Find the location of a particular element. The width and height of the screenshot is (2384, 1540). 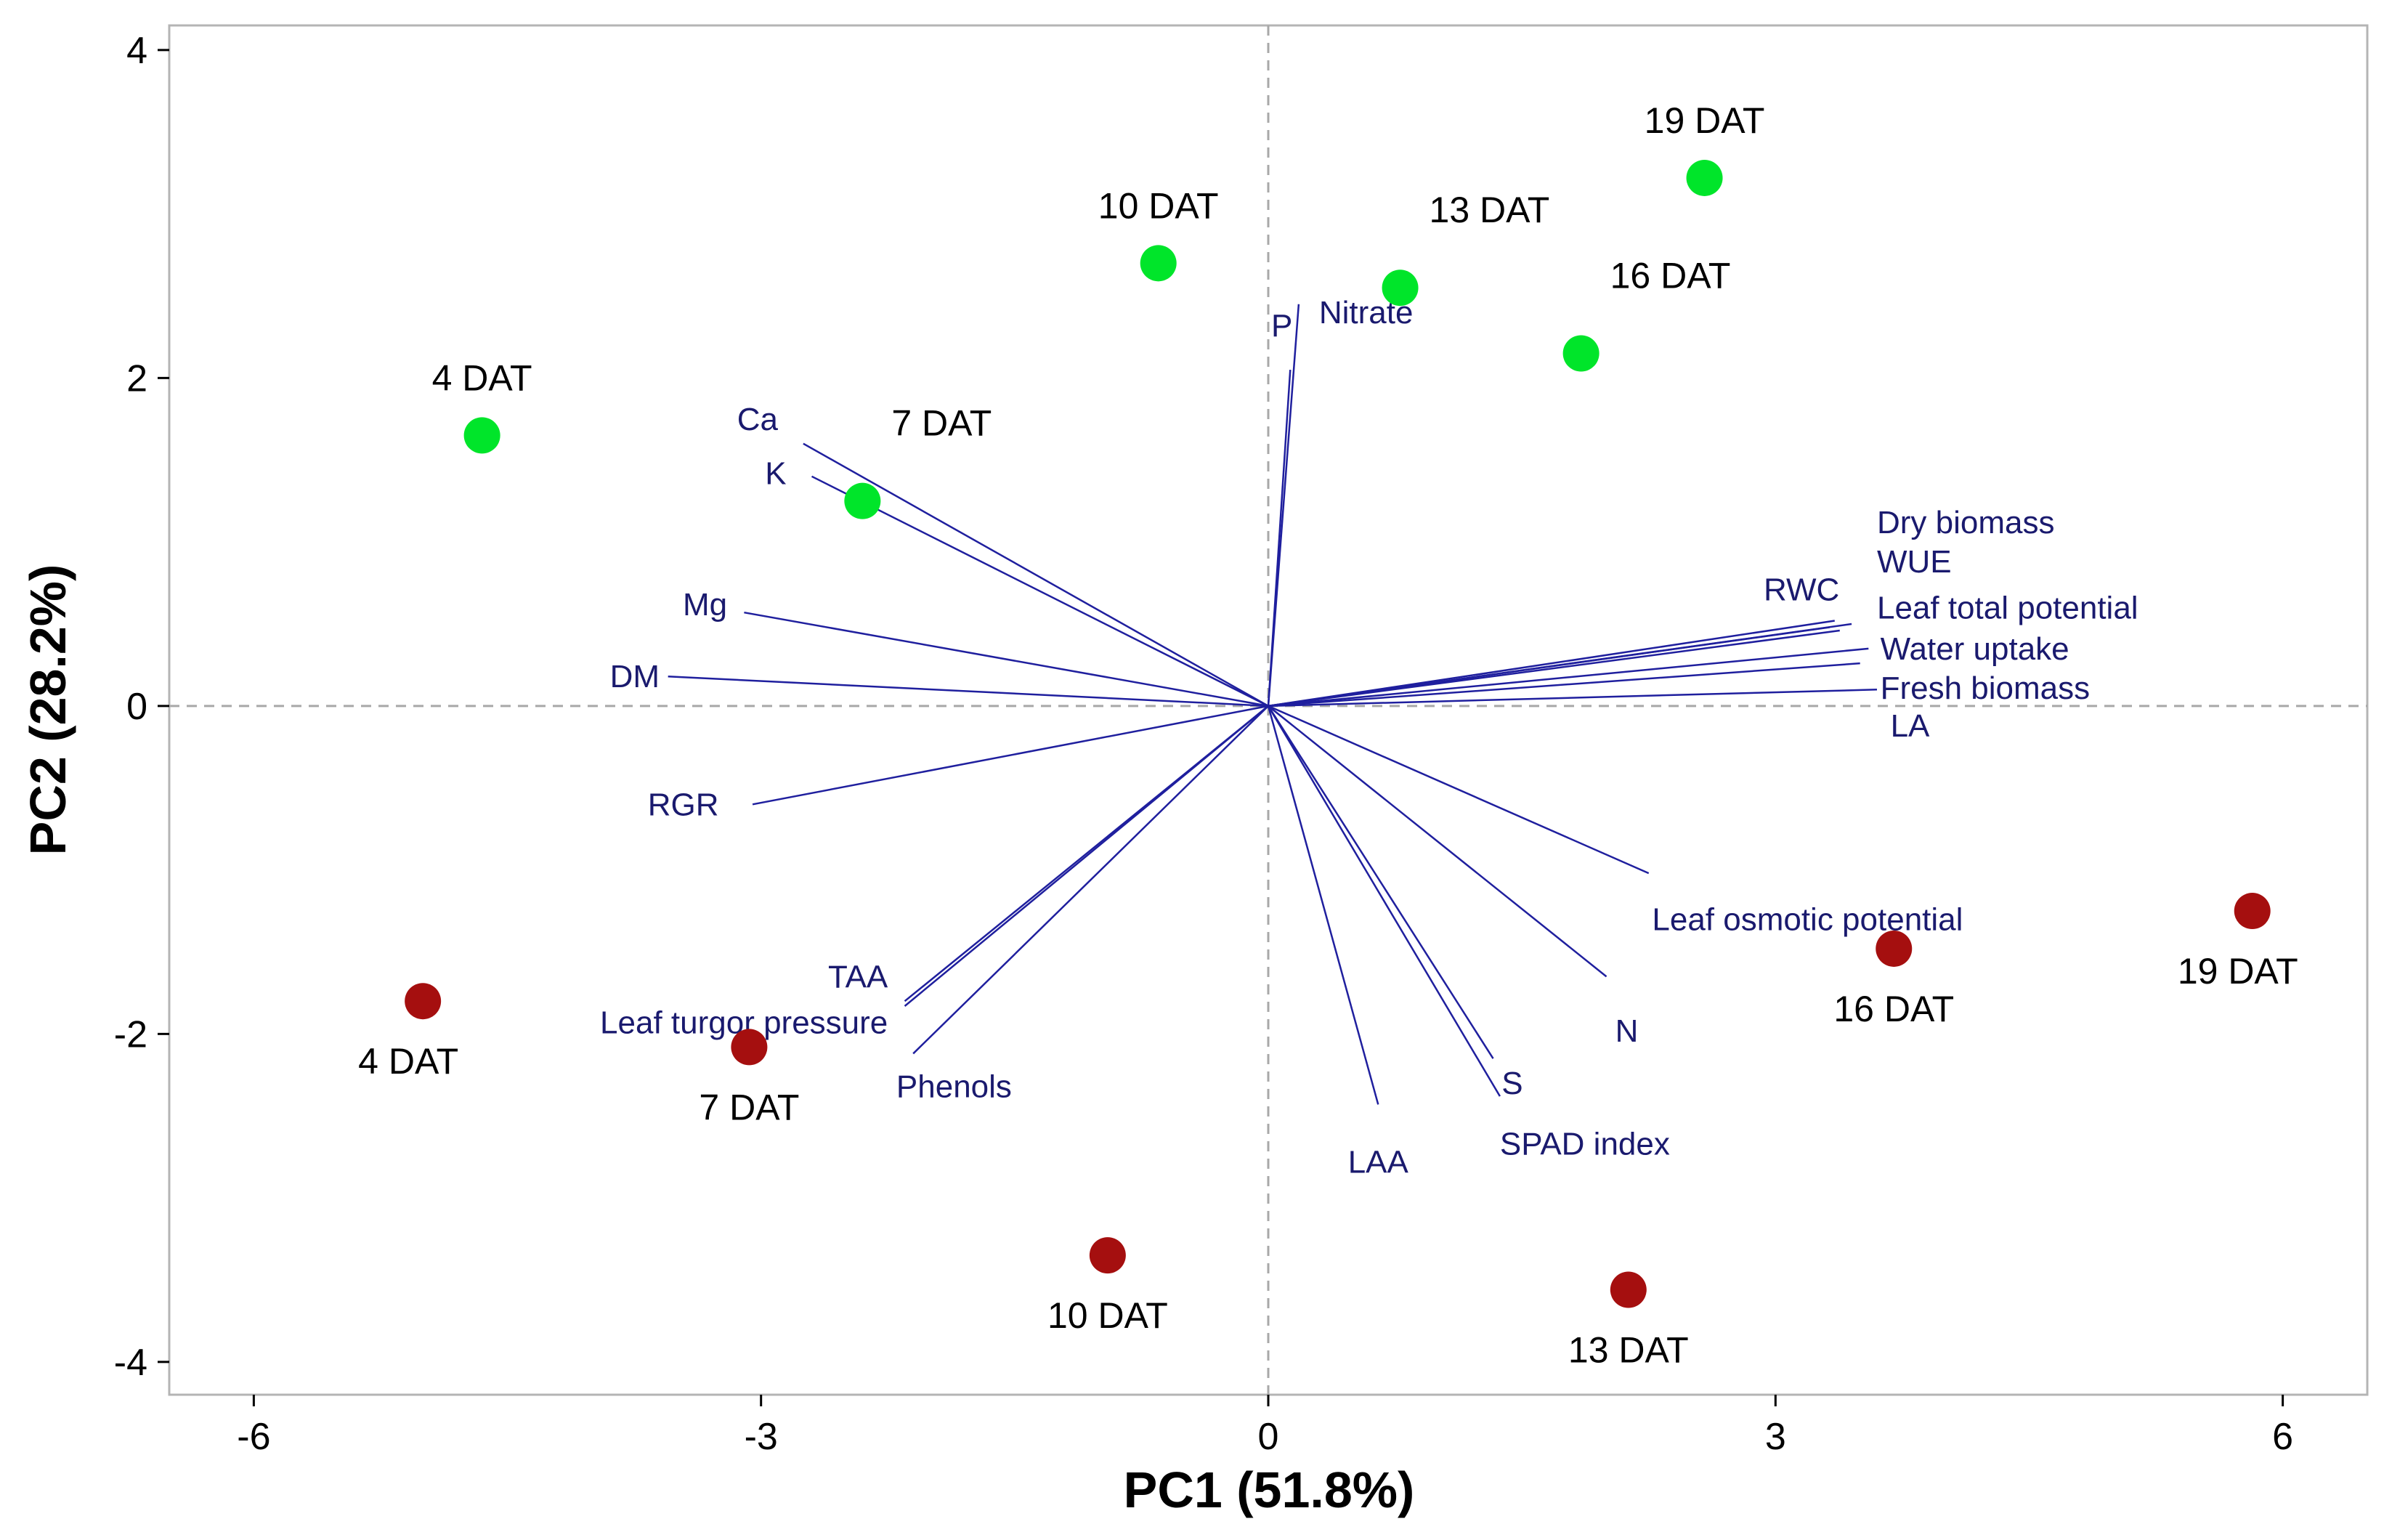

red-point-label: 10 DAT is located at coordinates (1108, 1315).